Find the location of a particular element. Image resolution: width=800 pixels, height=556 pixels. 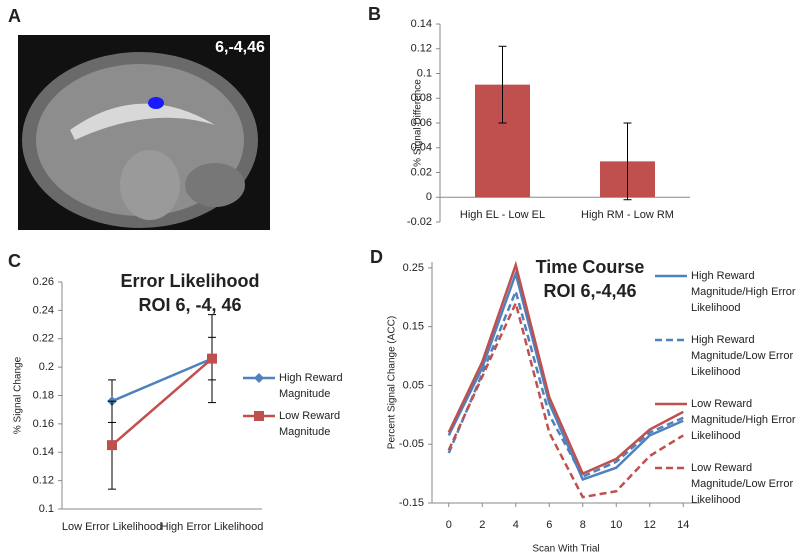

y-axis-label: % Signal Change is located at coordinates (18, 395).